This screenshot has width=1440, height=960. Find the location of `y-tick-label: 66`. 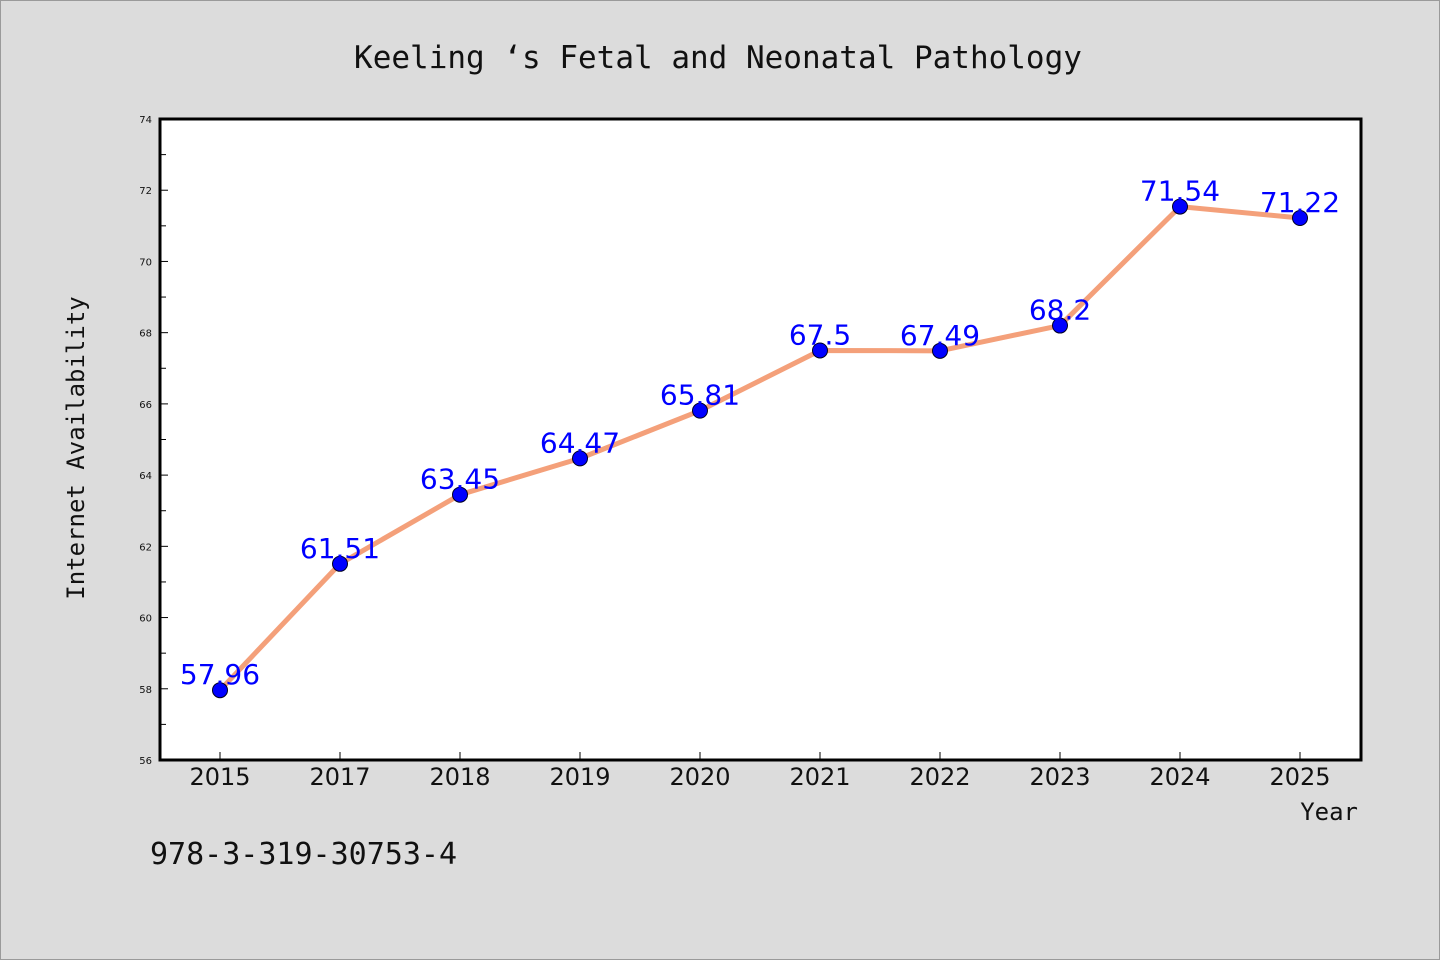

y-tick-label: 66 is located at coordinates (145, 405).